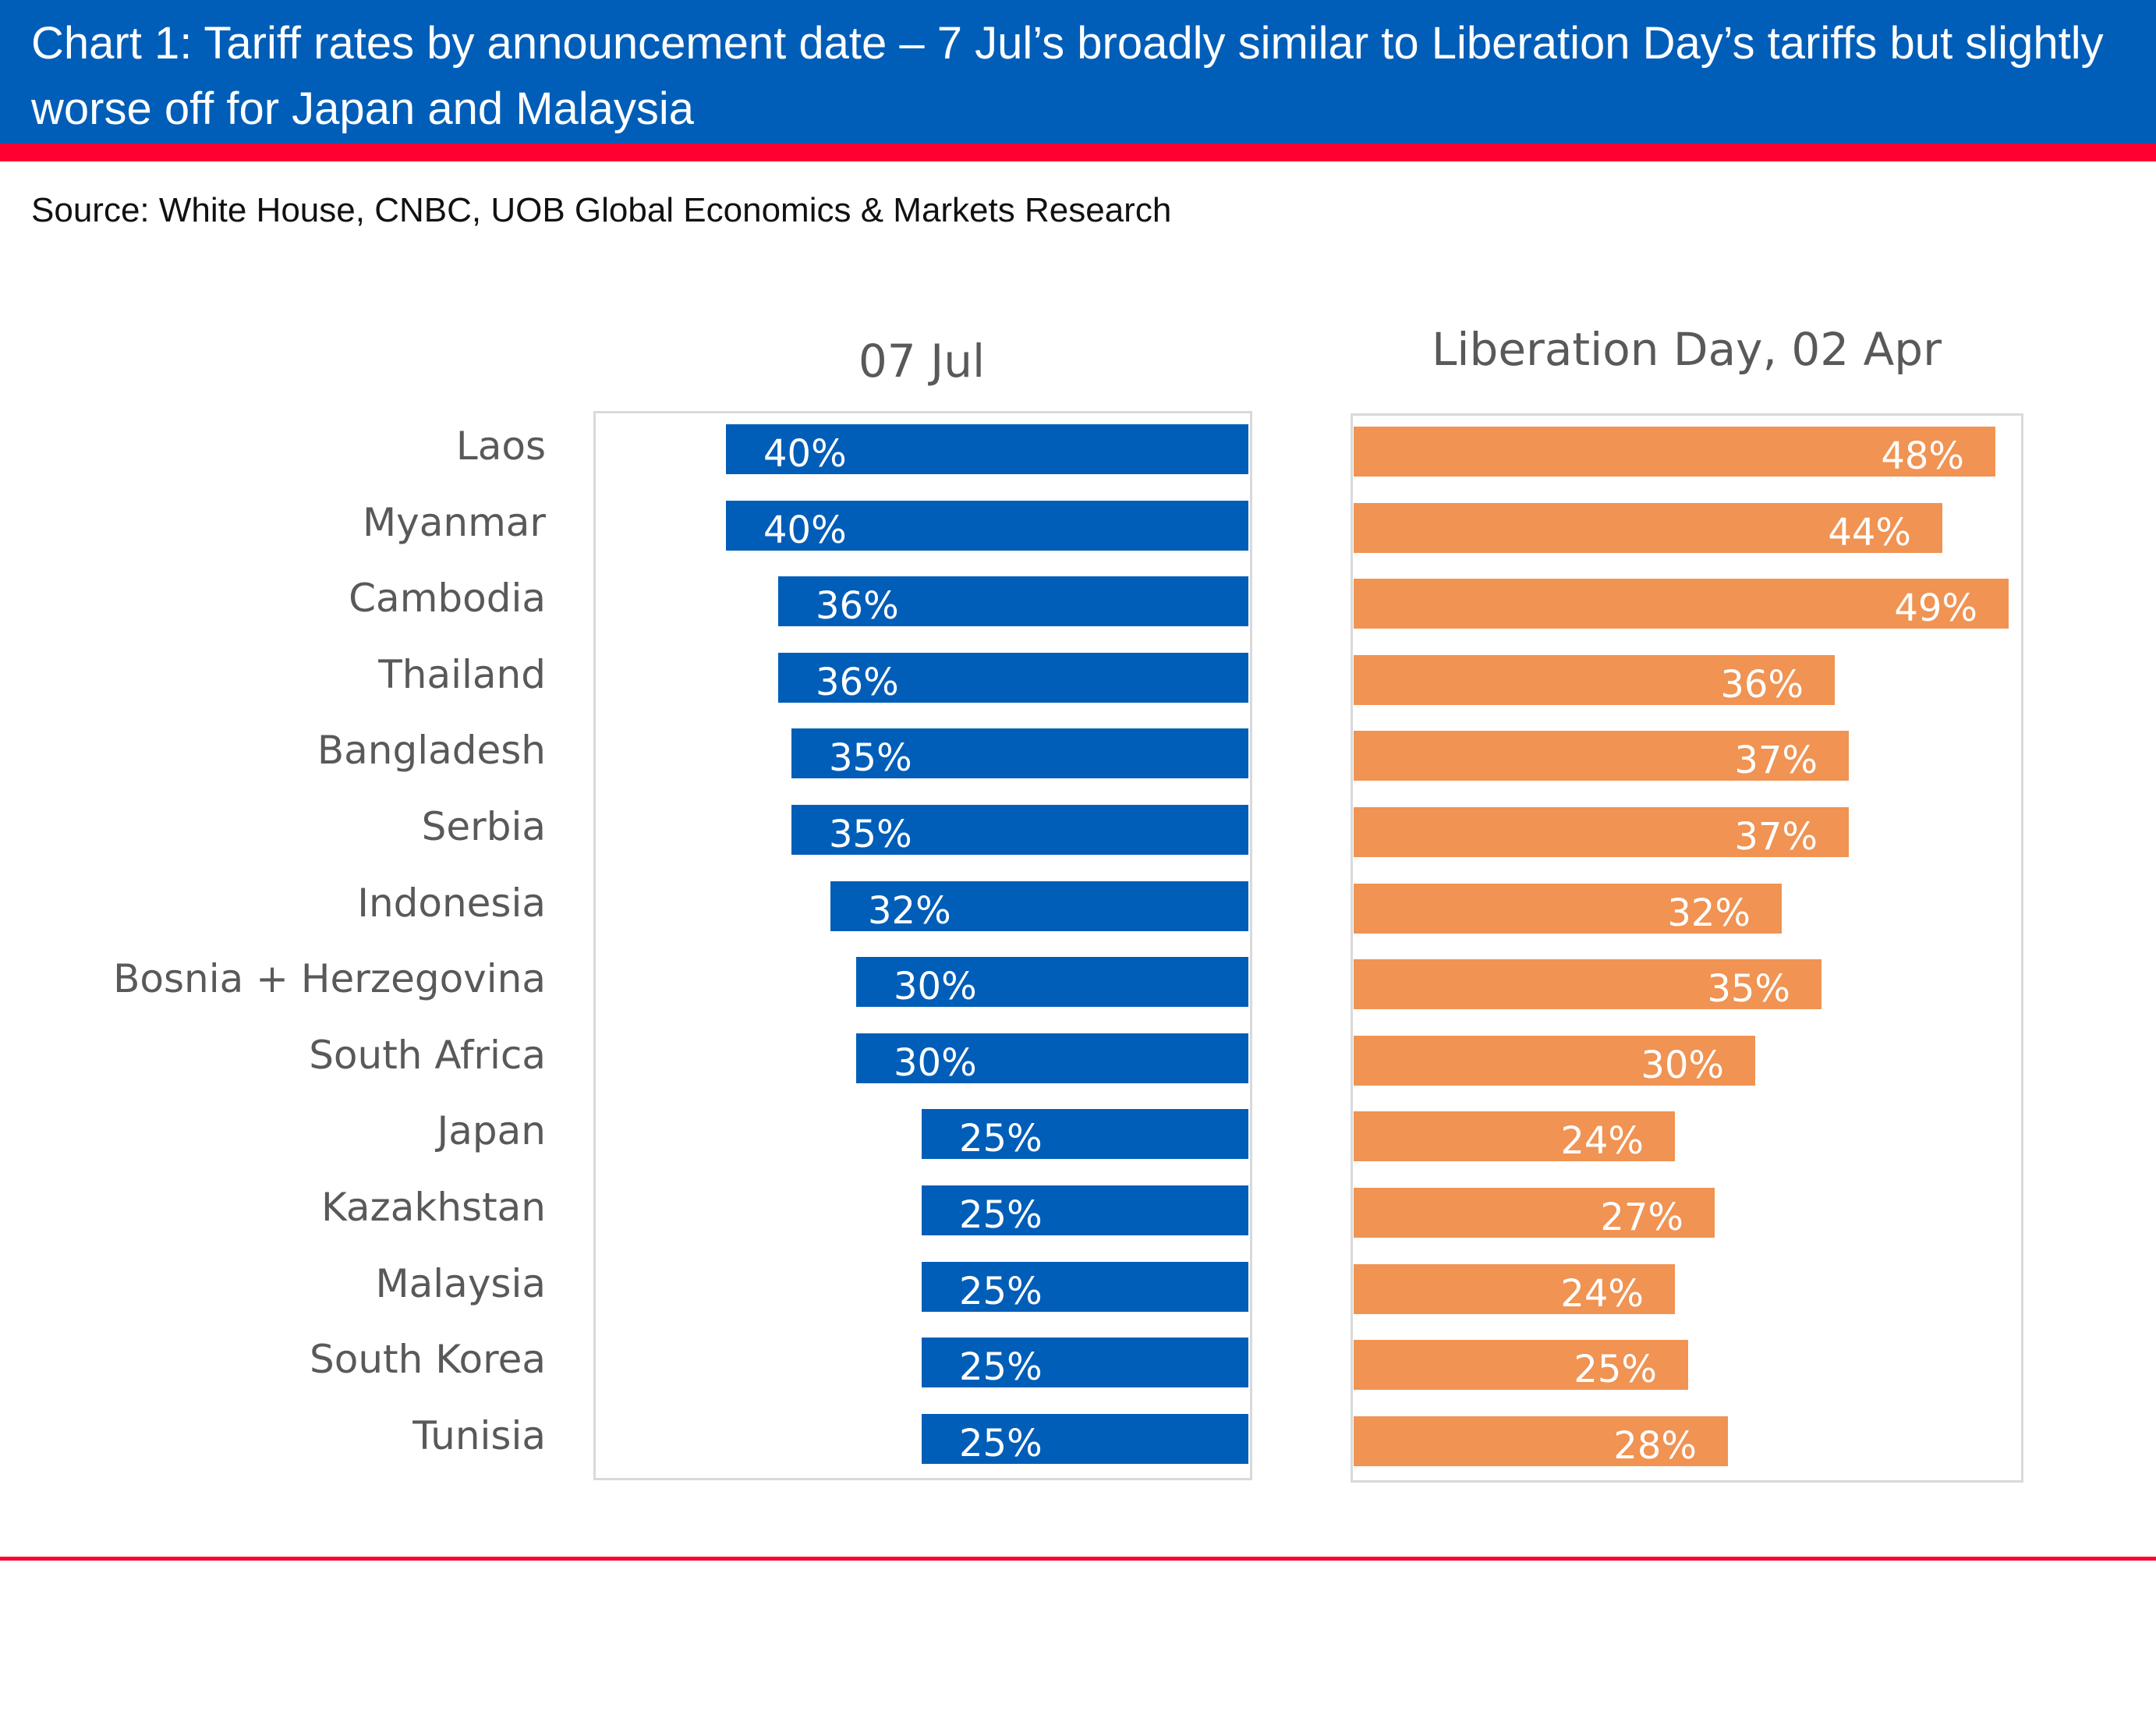 The image size is (2156, 1715). I want to click on category-label: Laos, so click(501, 446).